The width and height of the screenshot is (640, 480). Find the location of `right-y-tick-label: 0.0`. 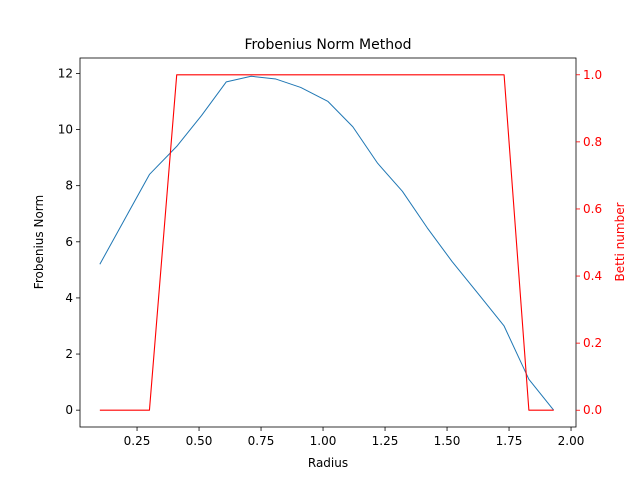

right-y-tick-label: 0.0 is located at coordinates (592, 410).